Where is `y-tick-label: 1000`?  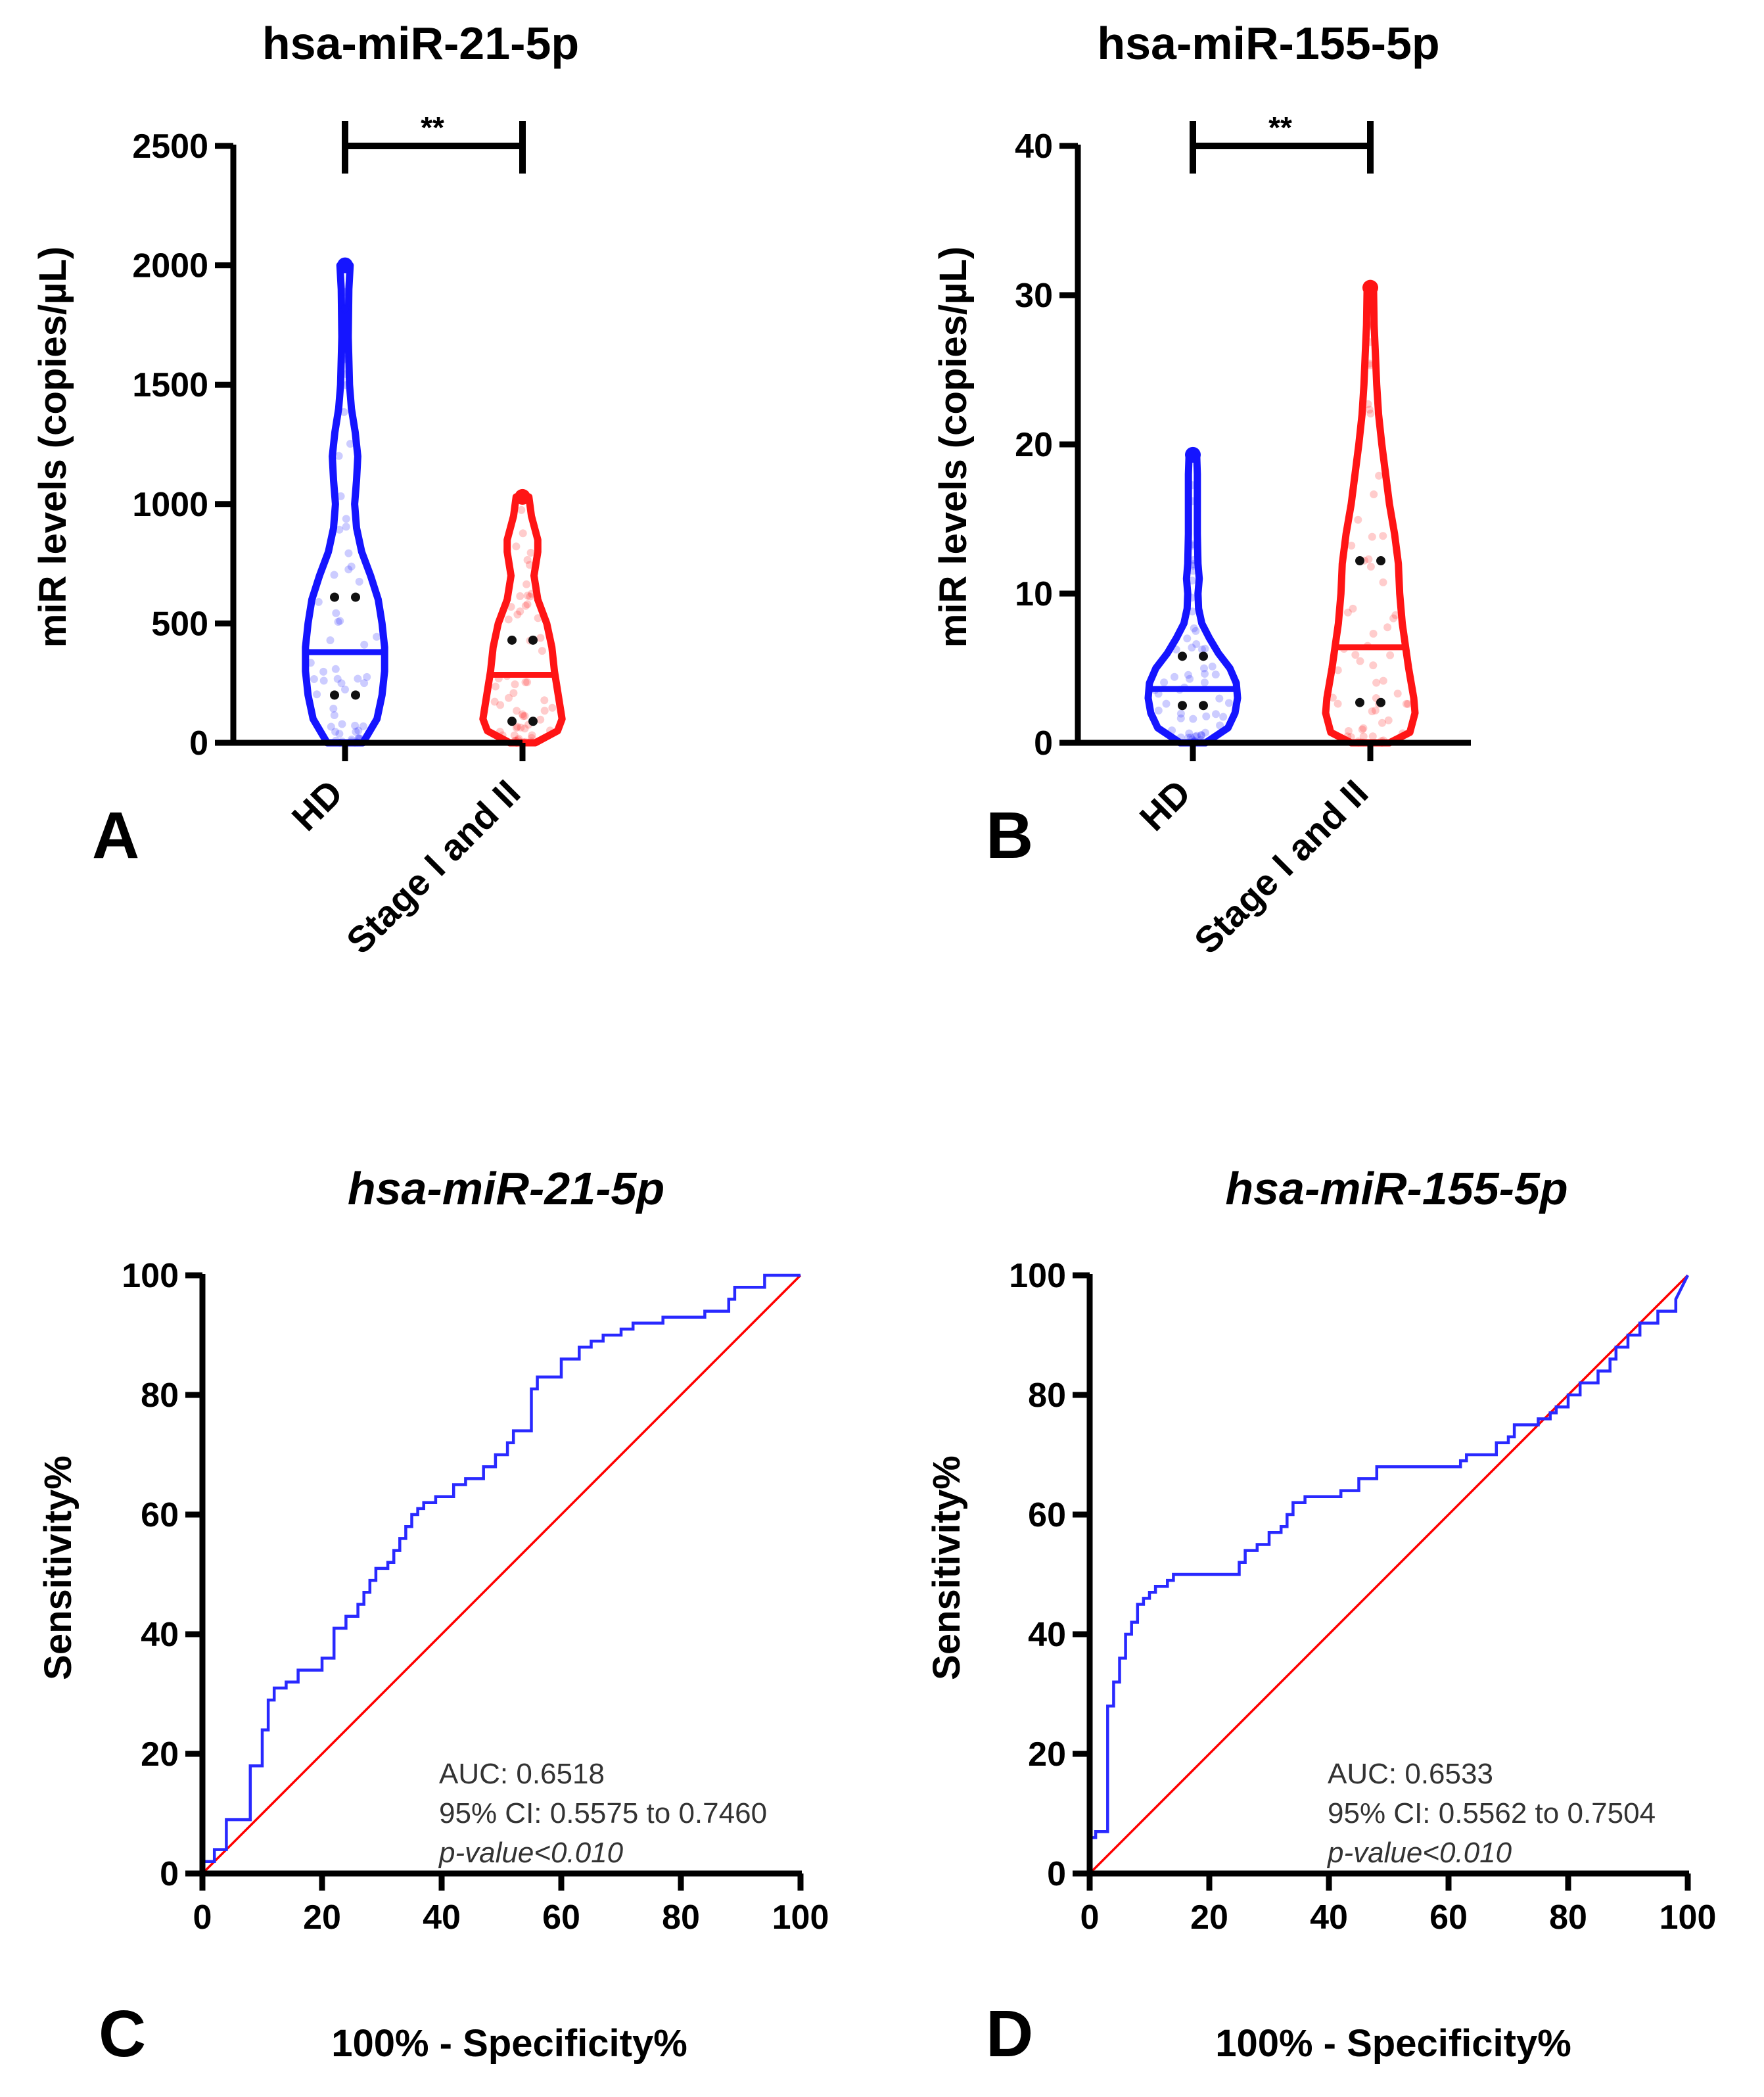 y-tick-label: 1000 is located at coordinates (170, 505).